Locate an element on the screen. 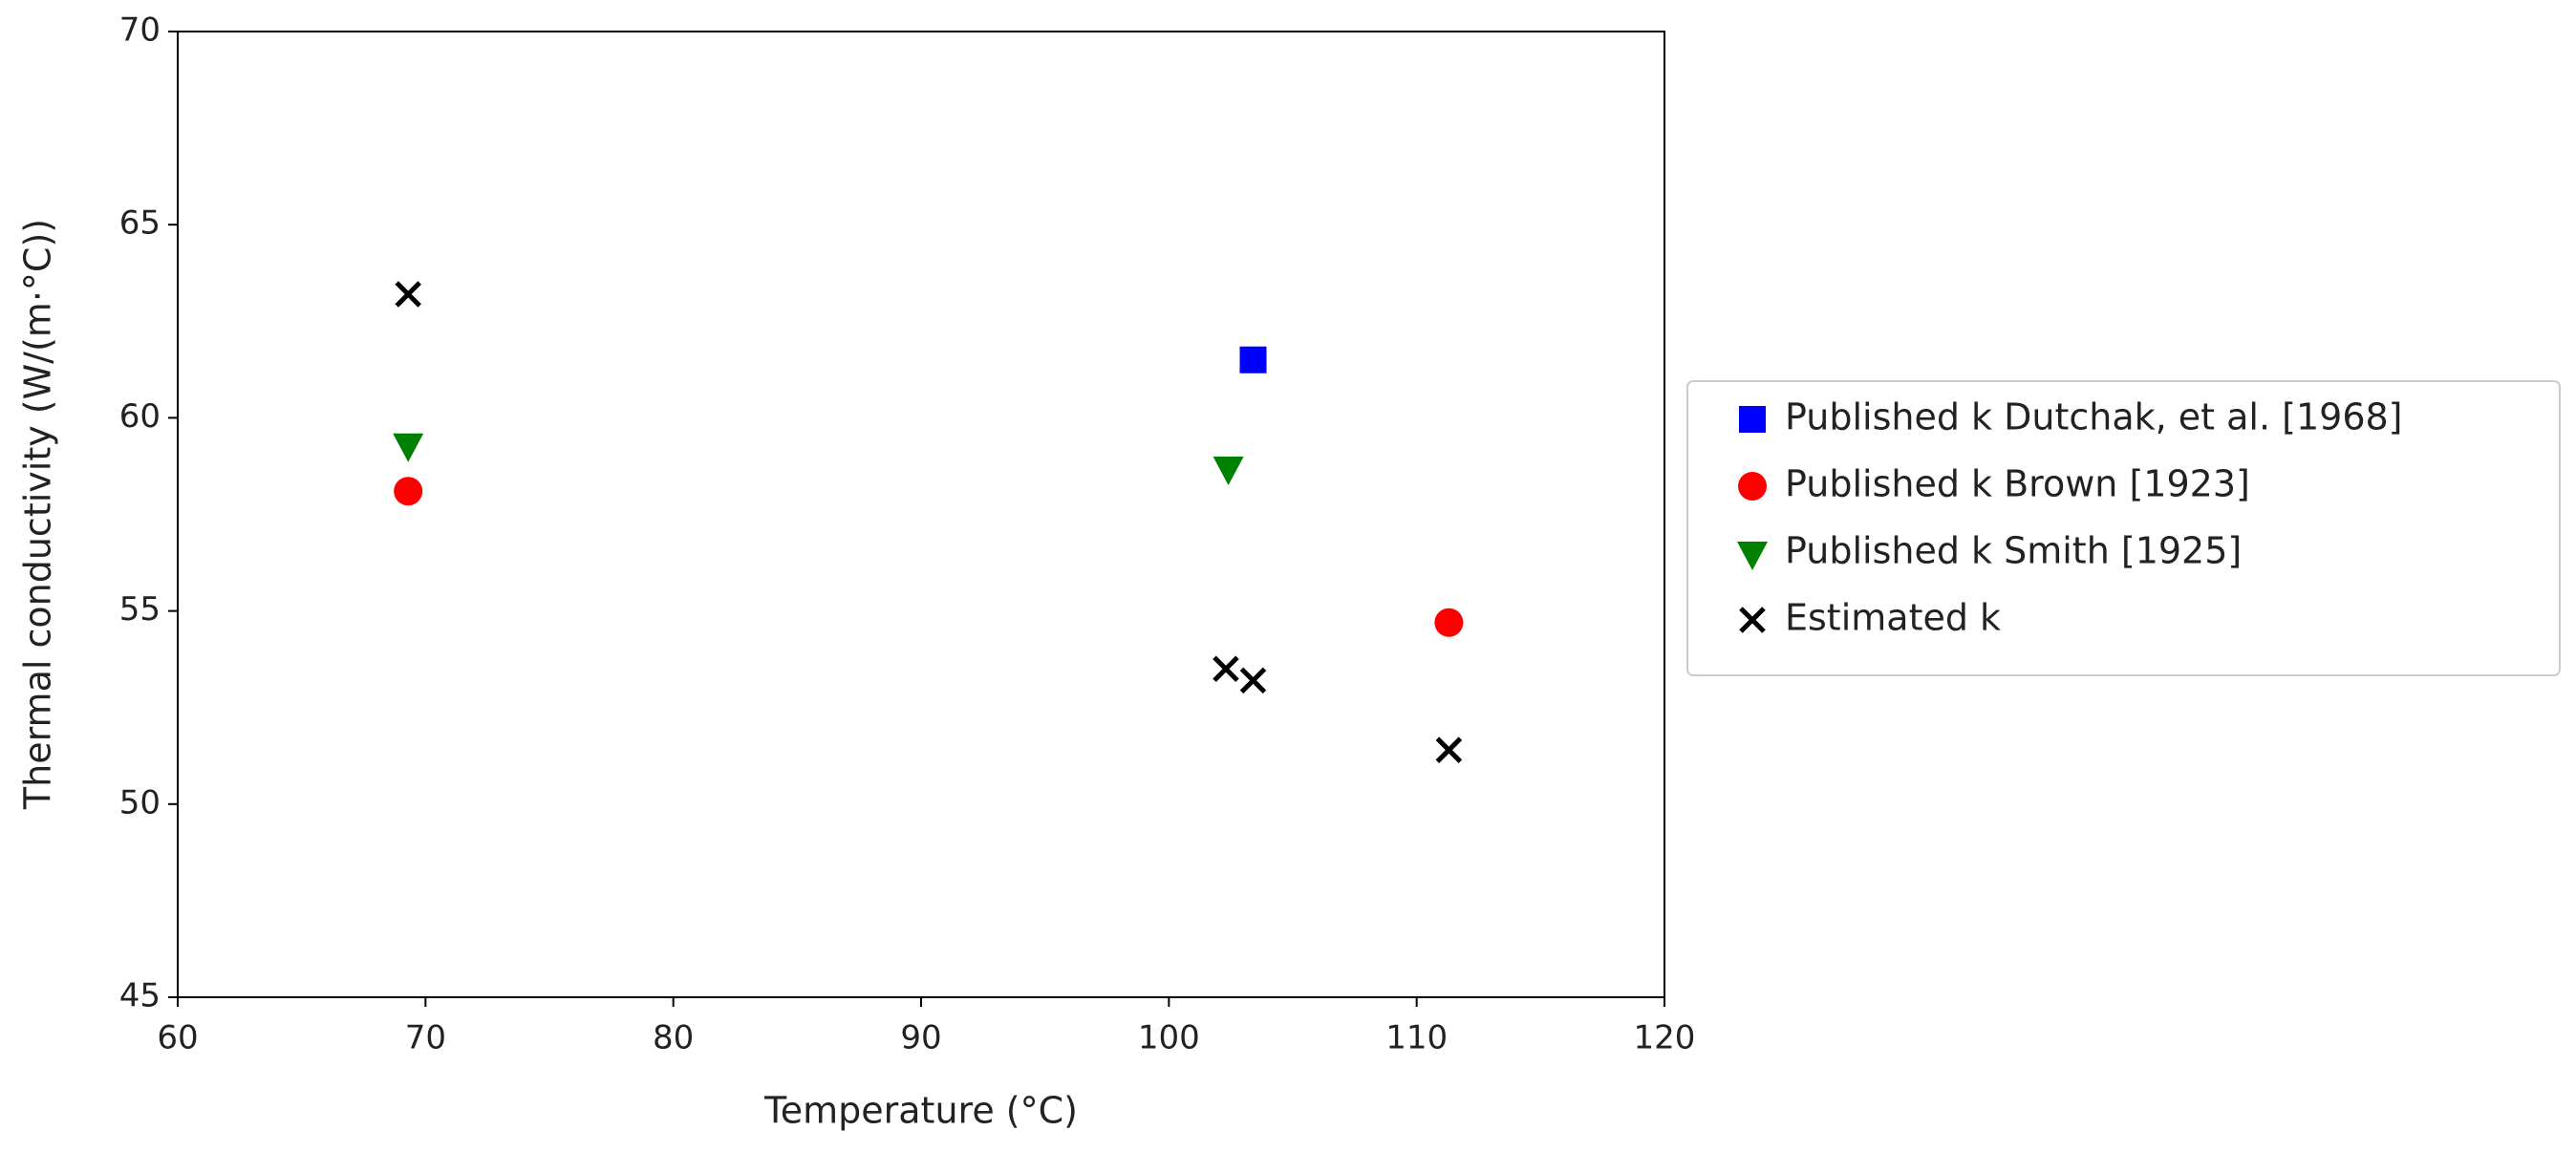 The image size is (2576, 1152). legend-frame is located at coordinates (2123, 528).